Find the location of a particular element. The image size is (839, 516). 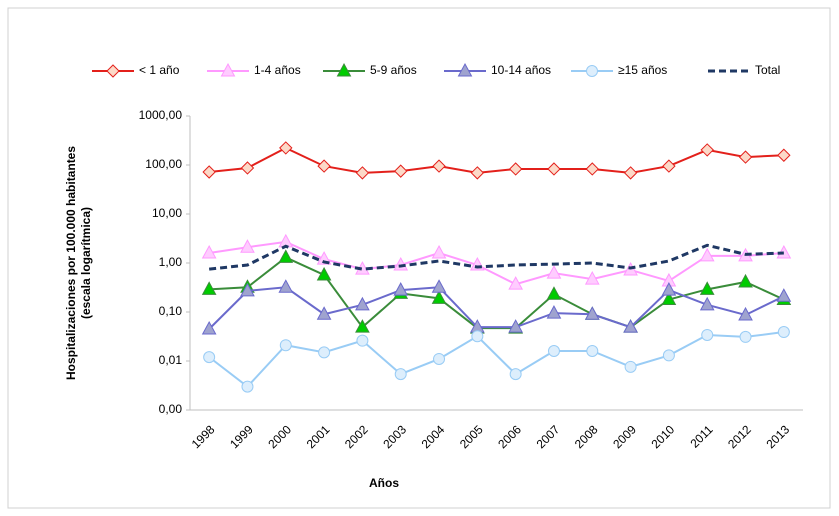

y-tick-label: 0,10 is located at coordinates (171, 311).